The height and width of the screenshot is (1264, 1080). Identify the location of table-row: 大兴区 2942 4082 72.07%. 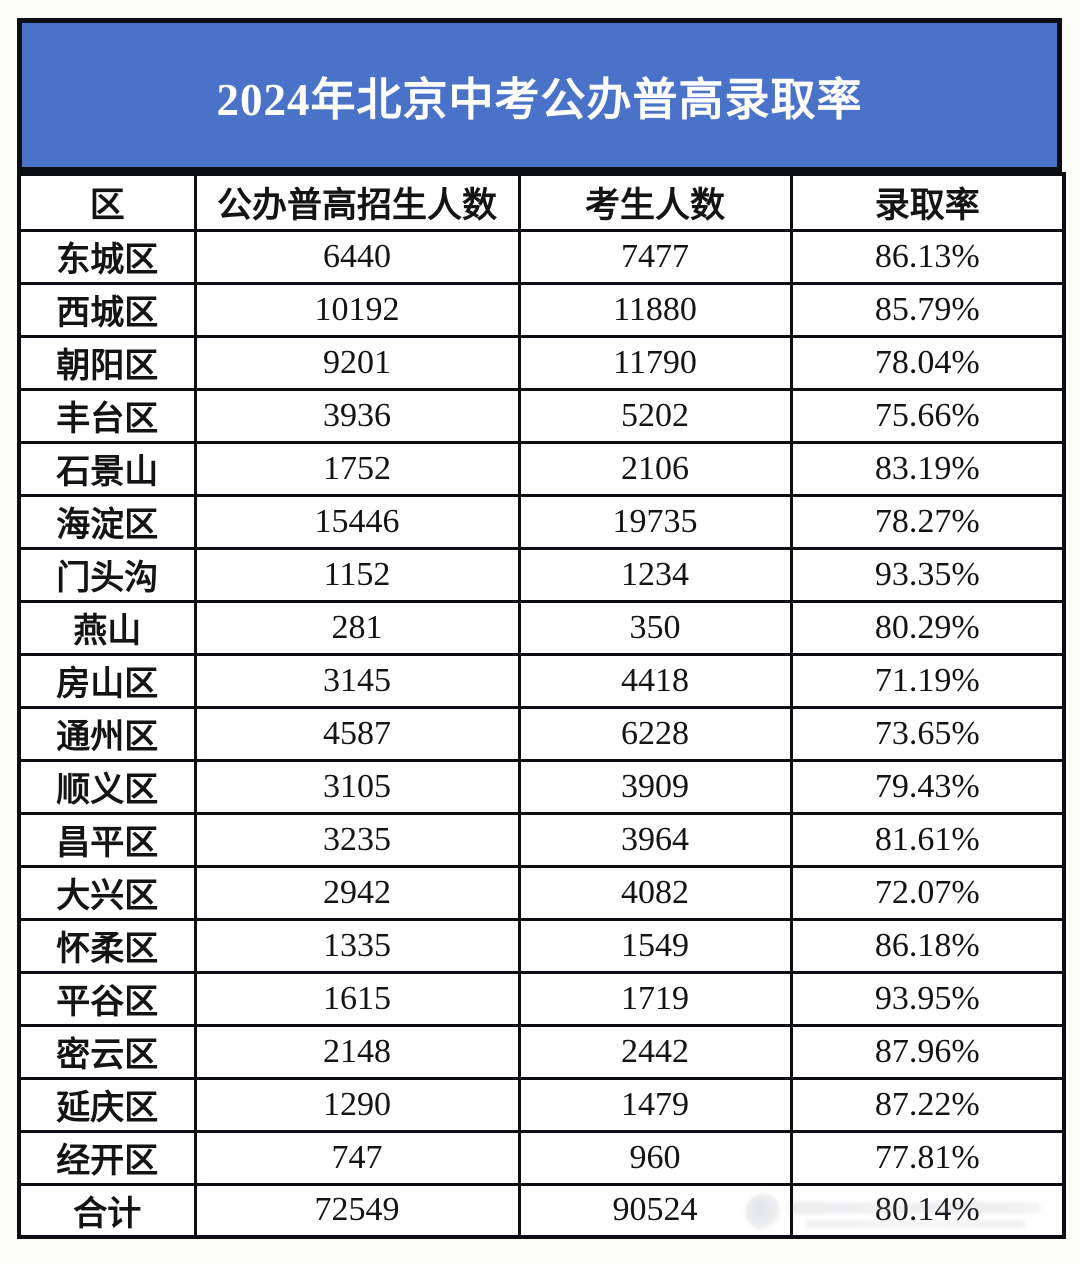
(541, 892).